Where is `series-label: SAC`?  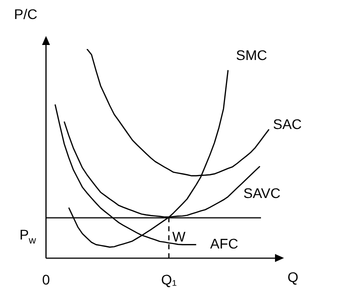 series-label: SAC is located at coordinates (287, 124).